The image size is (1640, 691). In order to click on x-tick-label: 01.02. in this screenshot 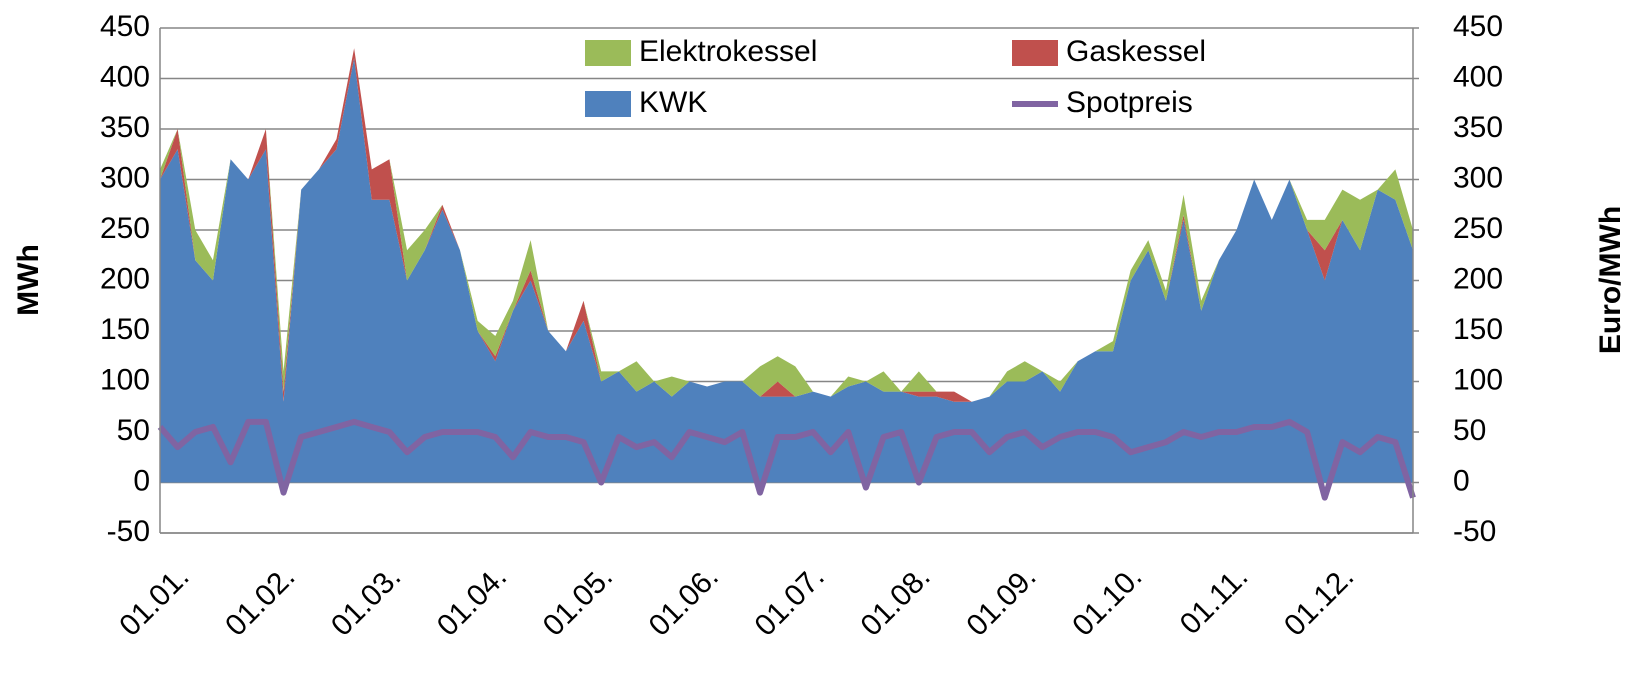, I will do `click(260, 601)`.